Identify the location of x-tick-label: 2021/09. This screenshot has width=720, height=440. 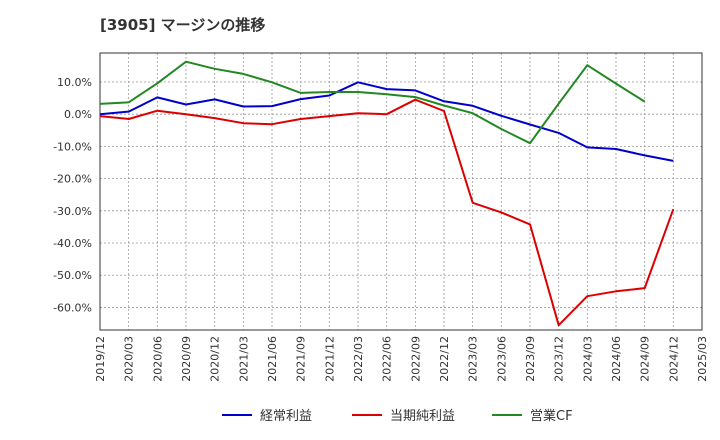
(301, 359).